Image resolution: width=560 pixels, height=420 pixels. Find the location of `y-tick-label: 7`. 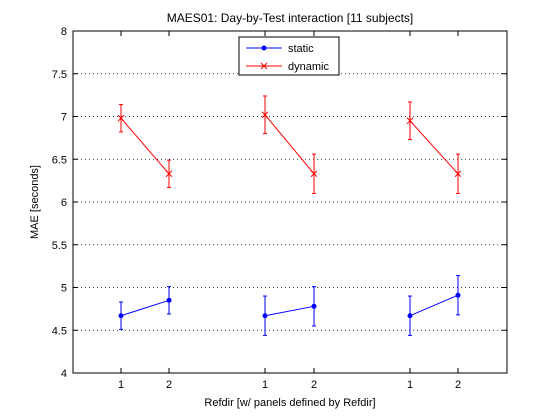

y-tick-label: 7 is located at coordinates (64, 118).